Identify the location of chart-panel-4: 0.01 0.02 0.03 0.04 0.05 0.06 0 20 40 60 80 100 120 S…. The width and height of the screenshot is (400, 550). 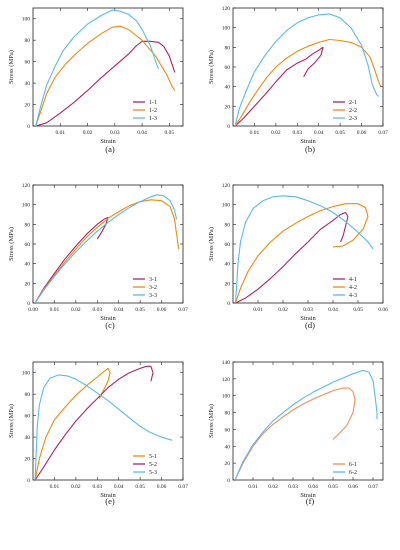
(298, 256).